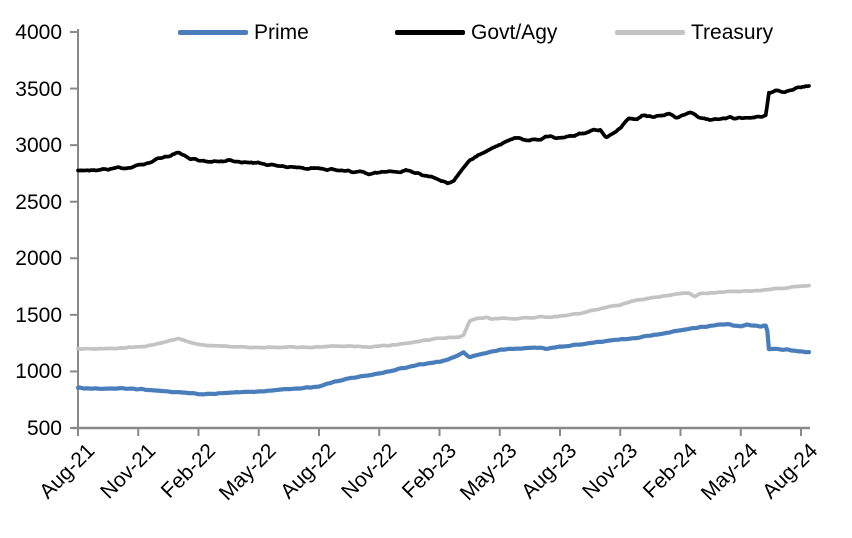  Describe the element at coordinates (38, 32) in the screenshot. I see `y-tick-label: 4000` at that location.